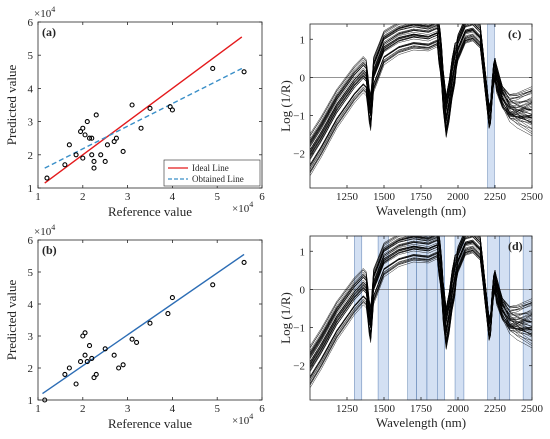  Describe the element at coordinates (495, 409) in the screenshot. I see `x-tick-label: 2250` at that location.